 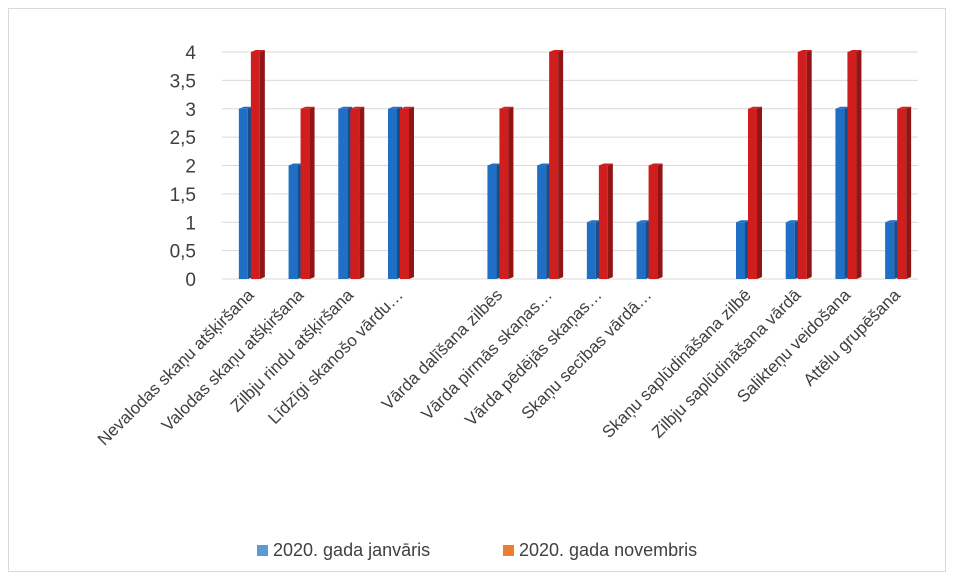 I want to click on y-tick-label: 3, so click(x=190, y=110).